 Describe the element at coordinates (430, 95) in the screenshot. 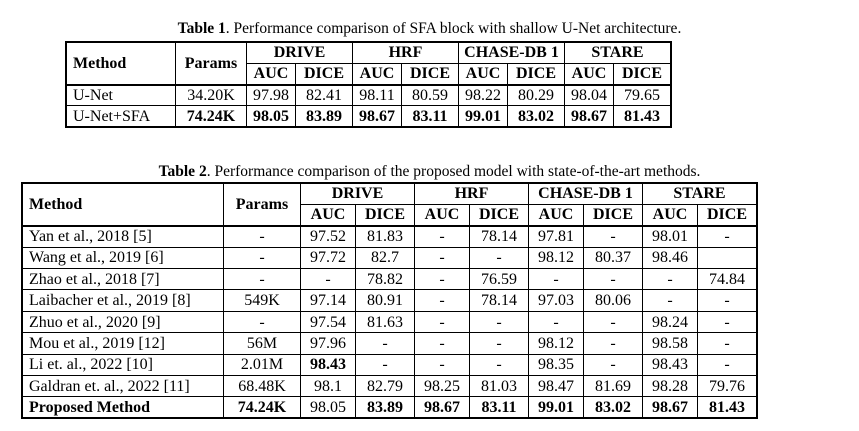

I see `table1-cell: 80.59` at that location.